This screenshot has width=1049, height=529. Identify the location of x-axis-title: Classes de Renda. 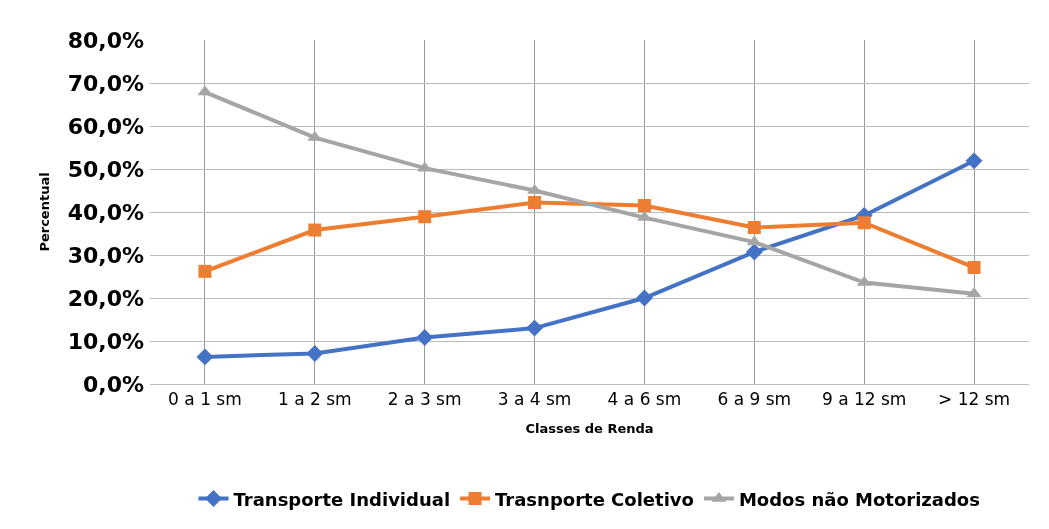
(589, 428).